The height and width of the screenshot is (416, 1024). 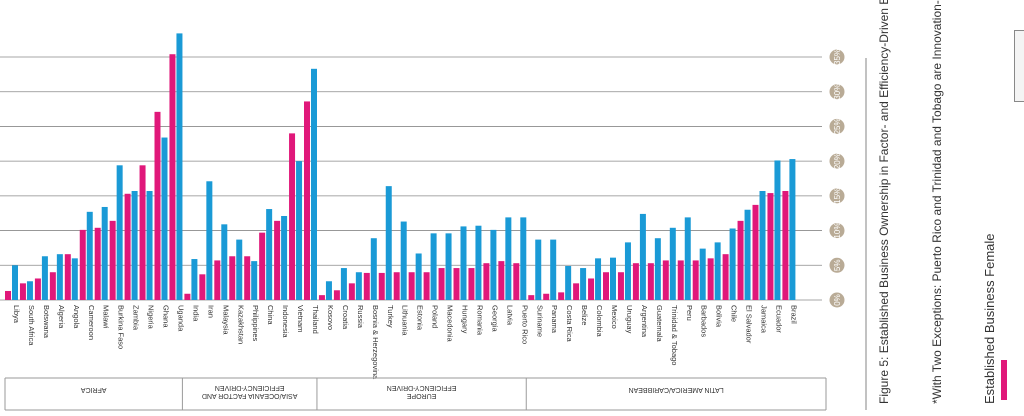 I want to click on x-tick-label: Turkey, so click(x=390, y=316).